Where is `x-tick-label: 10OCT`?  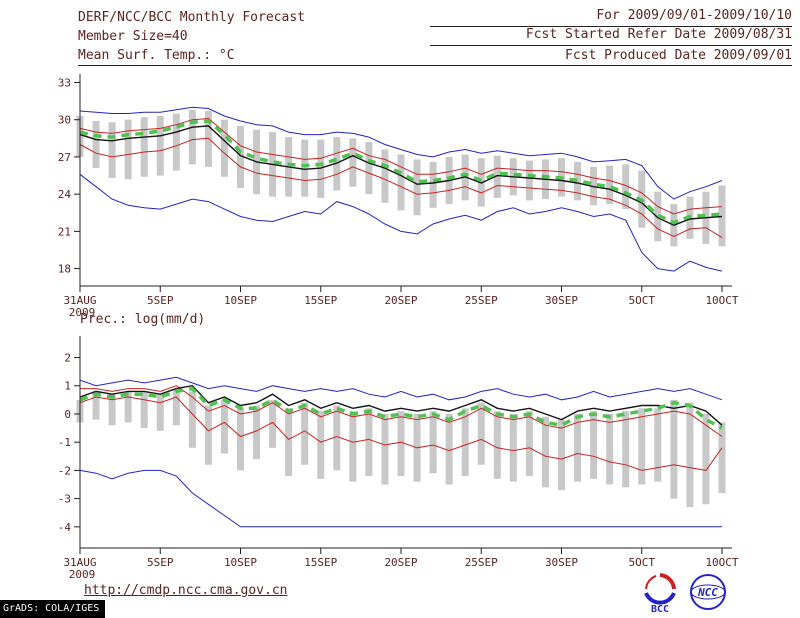
x-tick-label: 10OCT is located at coordinates (721, 300).